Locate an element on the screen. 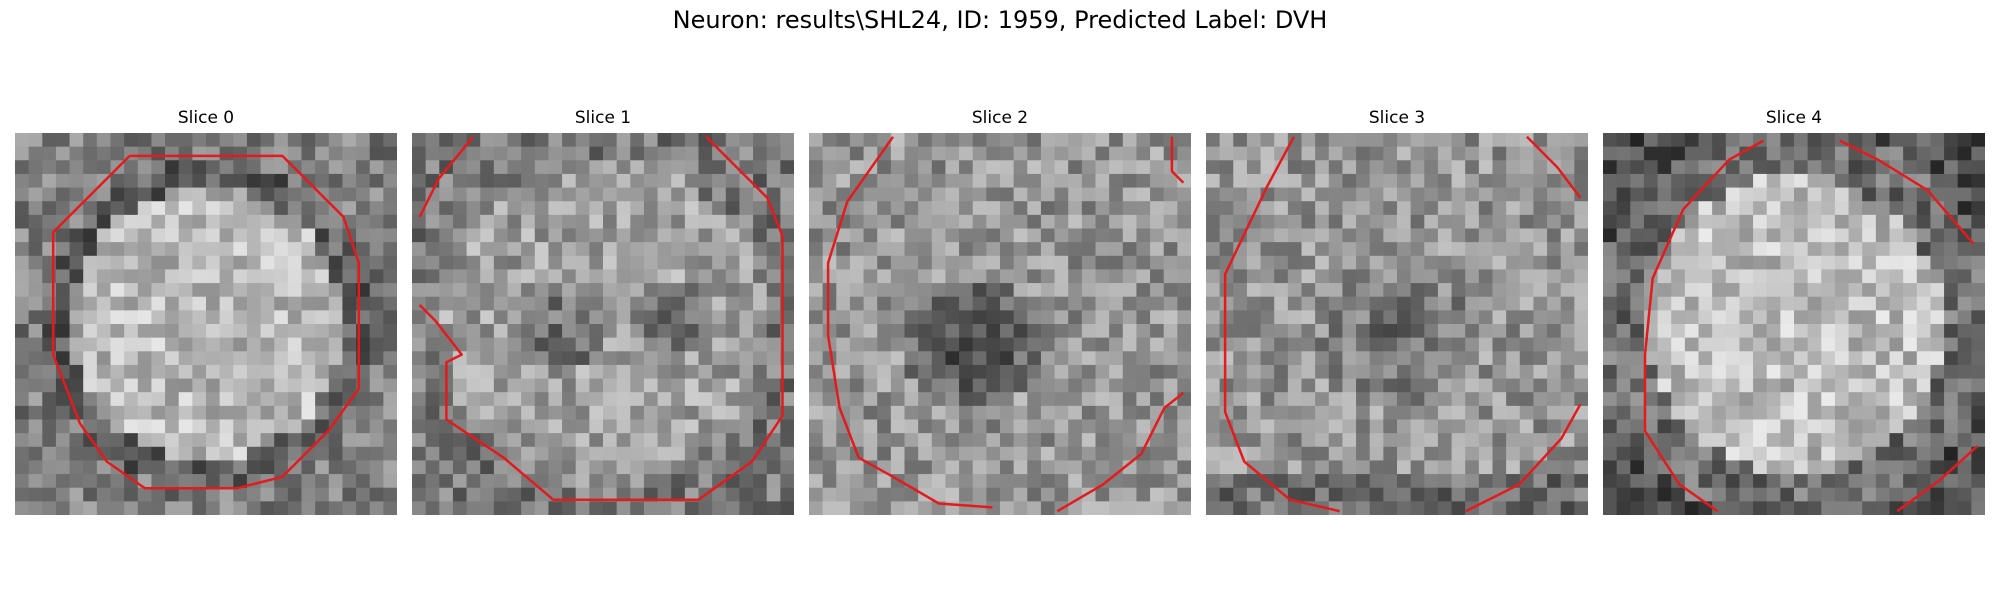  slice-panel-1: Slice 1 is located at coordinates (603, 313).